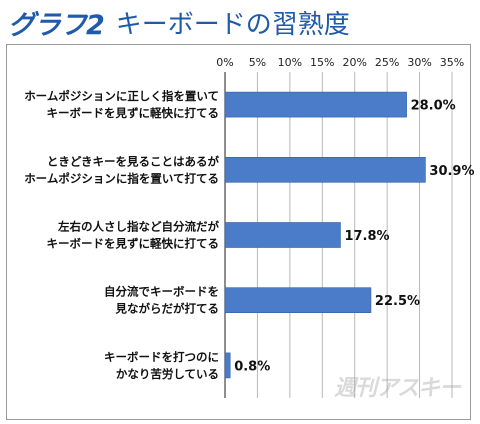 The height and width of the screenshot is (424, 480). I want to click on x-tick-label: 35%, so click(452, 62).